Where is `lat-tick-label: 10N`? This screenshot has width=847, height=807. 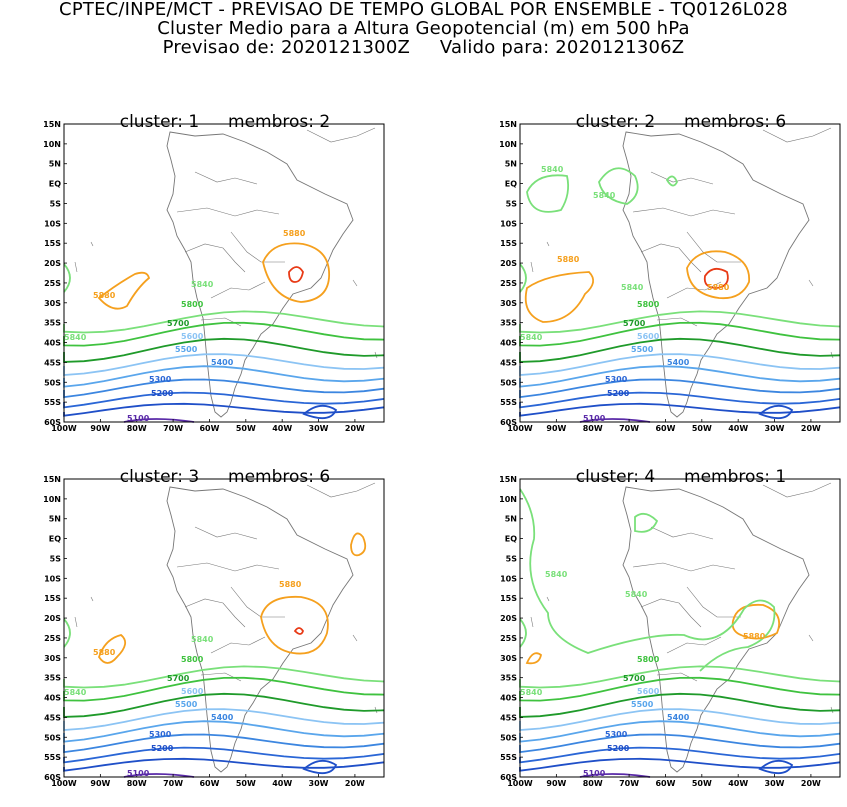
lat-tick-label: 10N is located at coordinates (52, 144).